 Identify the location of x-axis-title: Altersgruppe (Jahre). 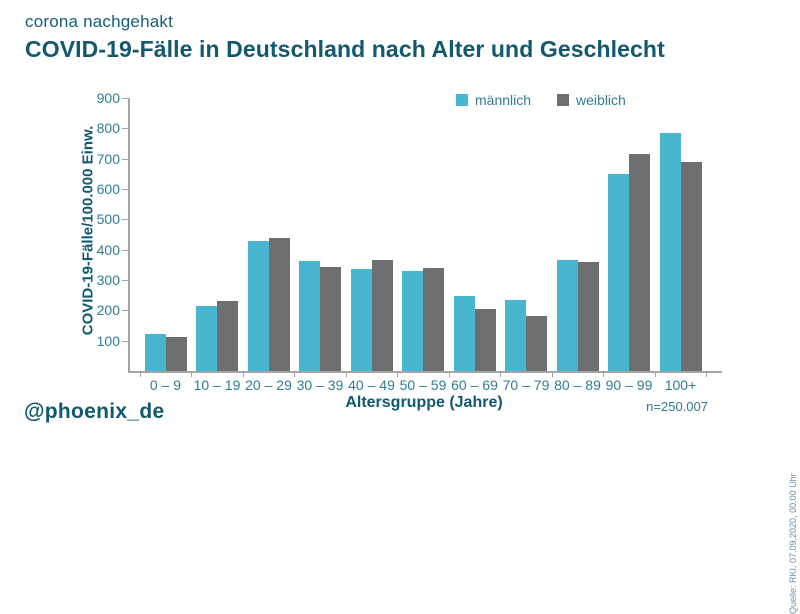
(424, 402).